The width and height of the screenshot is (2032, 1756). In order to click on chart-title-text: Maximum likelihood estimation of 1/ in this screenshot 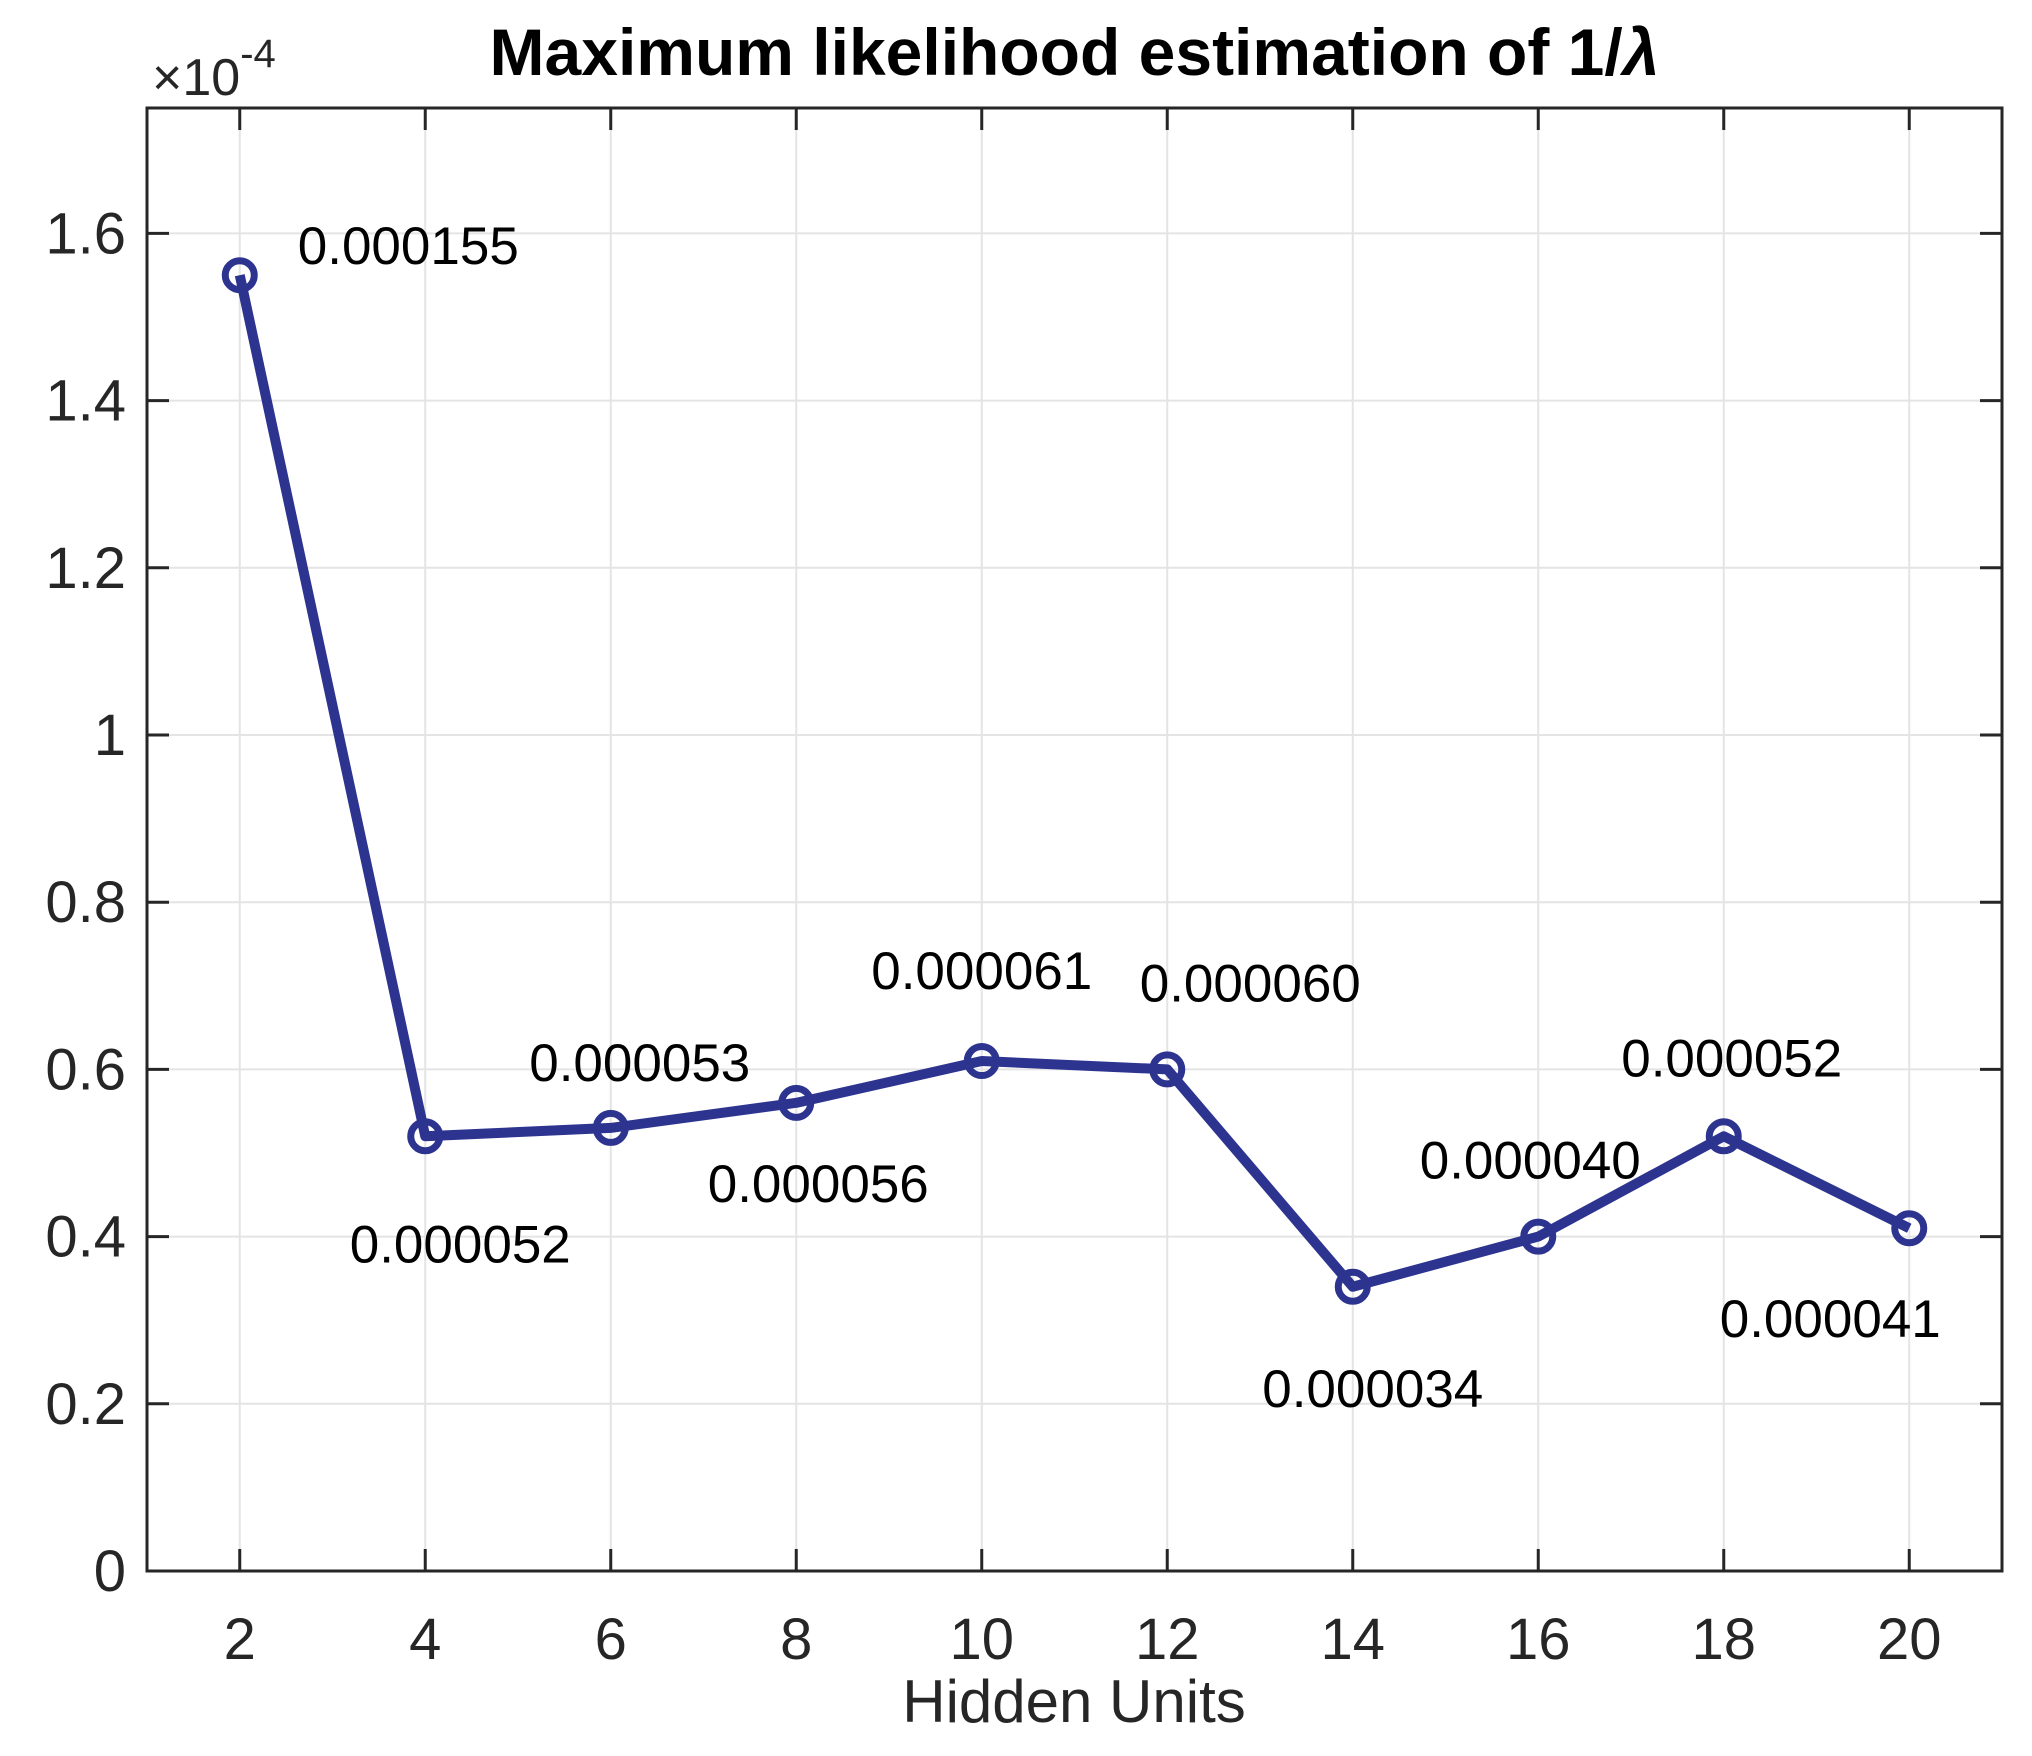, I will do `click(1056, 52)`.